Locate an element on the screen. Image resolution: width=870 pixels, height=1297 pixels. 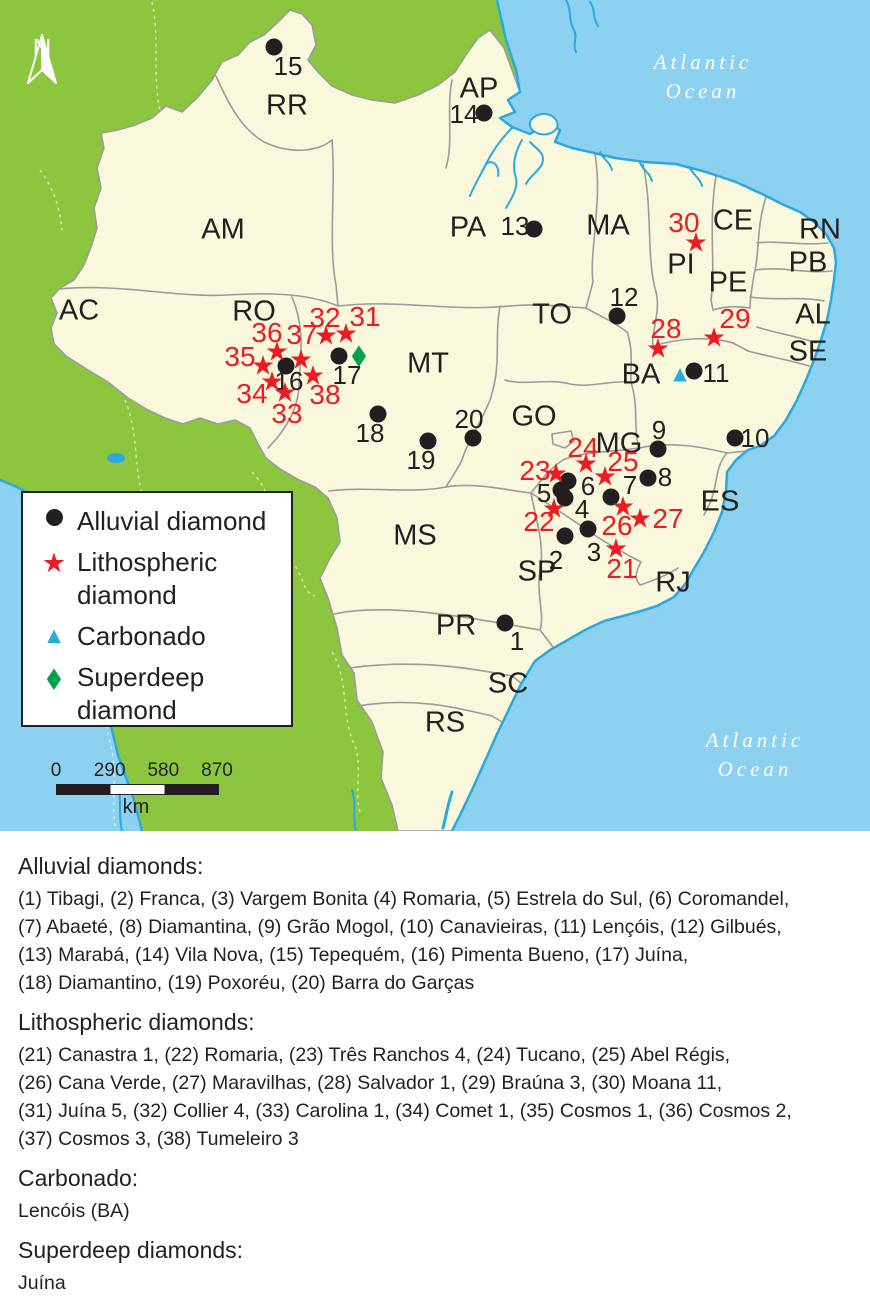
marker-number-label: 25 is located at coordinates (623, 461).